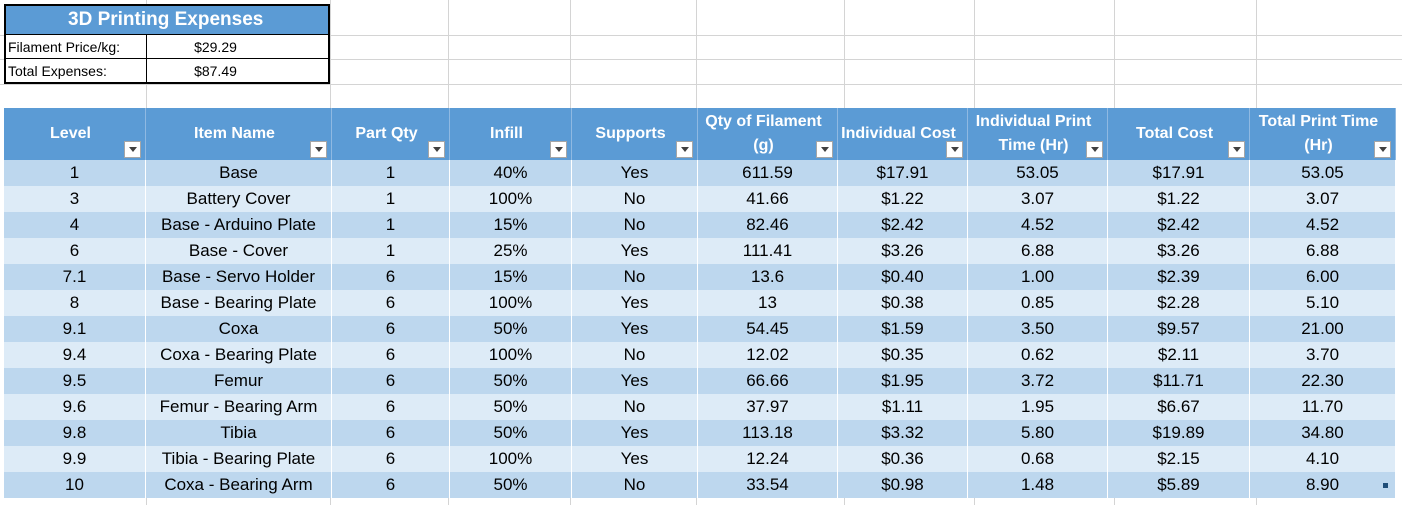 The height and width of the screenshot is (505, 1402). Describe the element at coordinates (768, 329) in the screenshot. I see `table-cell: 54.45` at that location.